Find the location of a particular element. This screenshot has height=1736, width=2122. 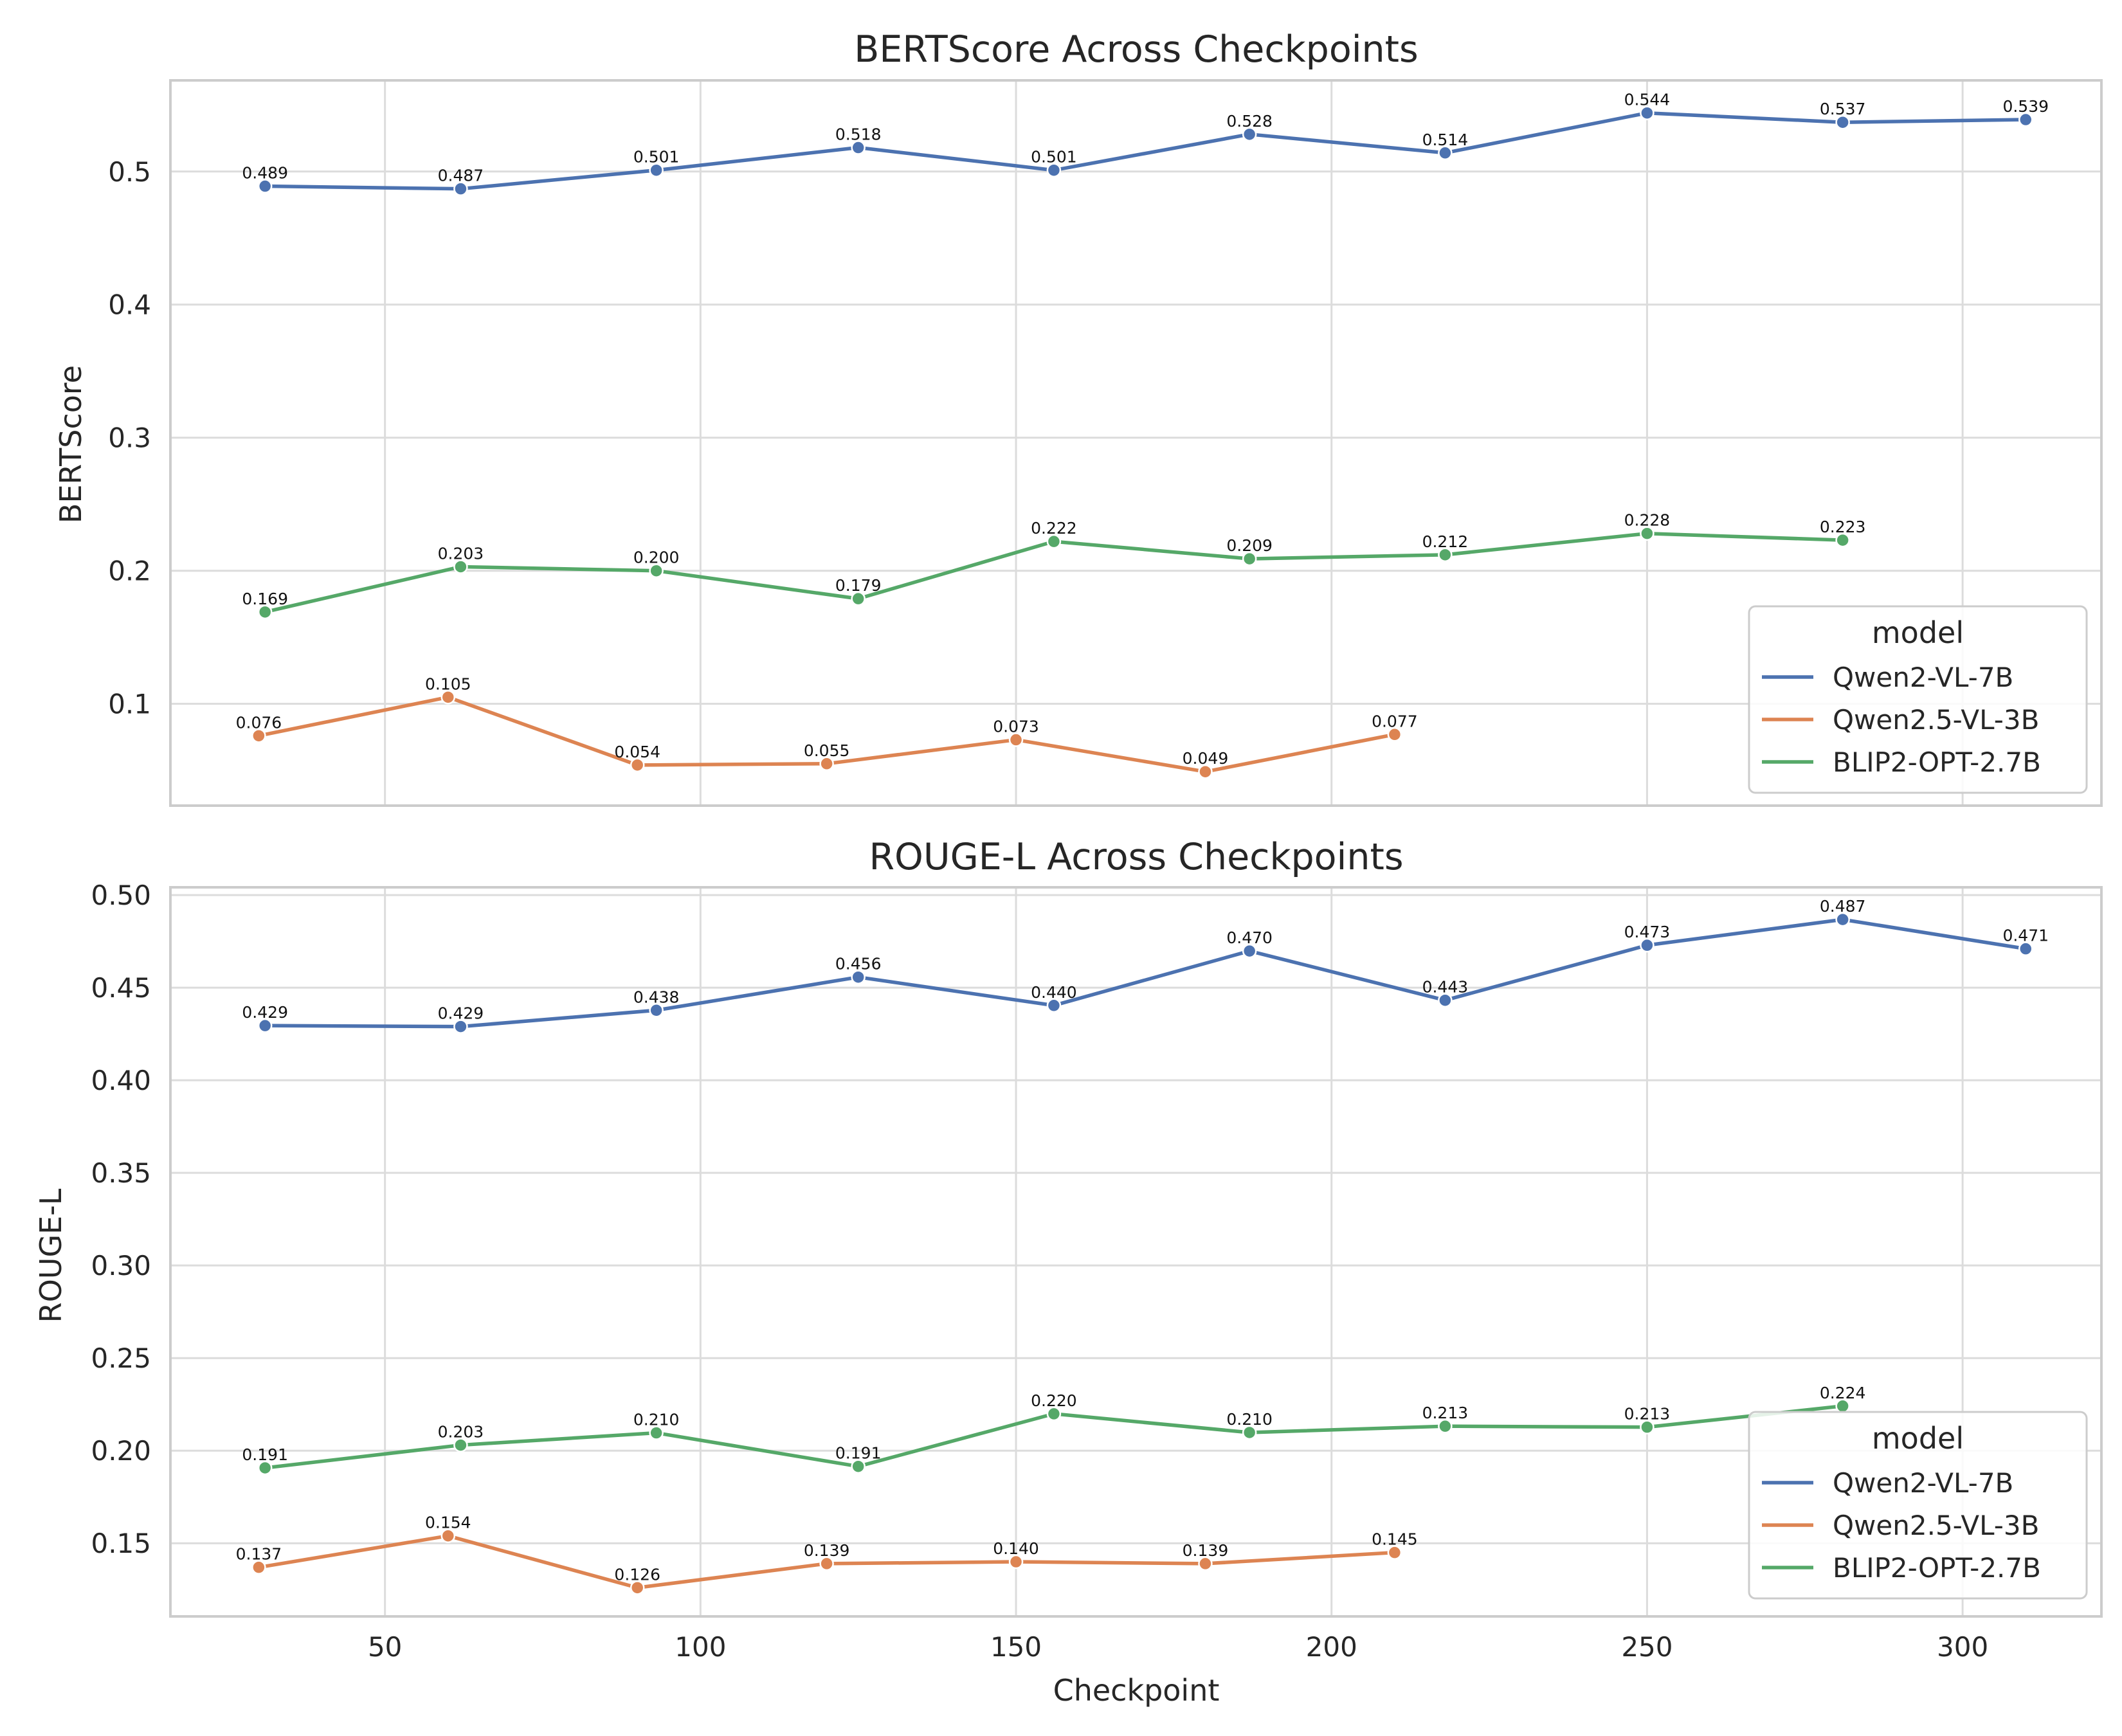

y-tick-label: 0.3 is located at coordinates (129, 438).